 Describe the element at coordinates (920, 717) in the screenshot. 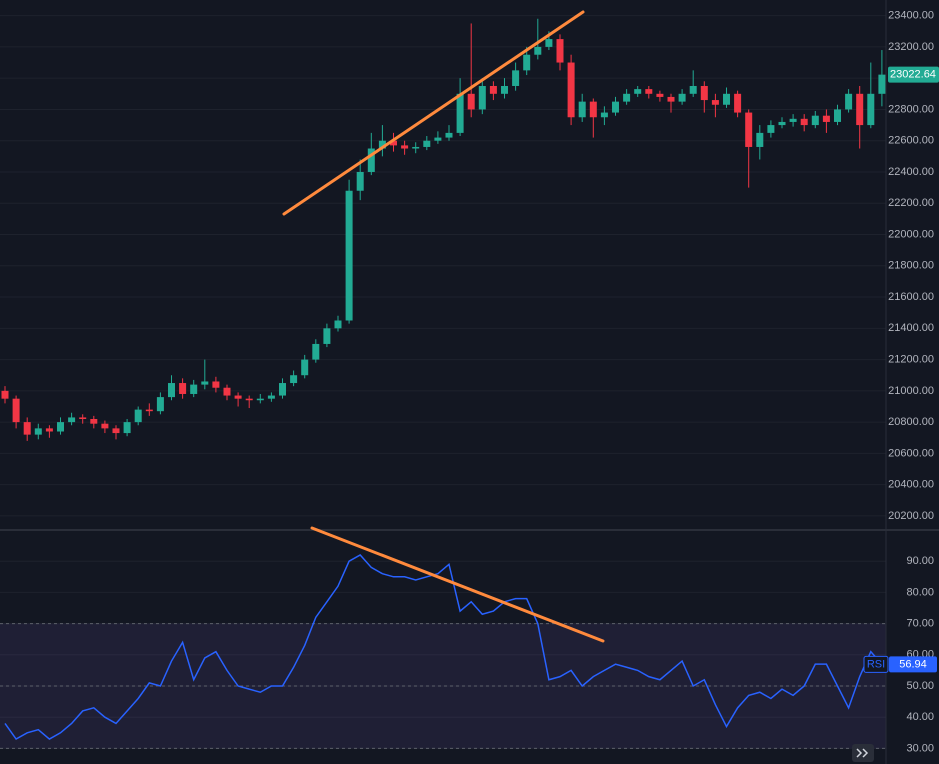

I see `y-tick-label: 40.00` at that location.